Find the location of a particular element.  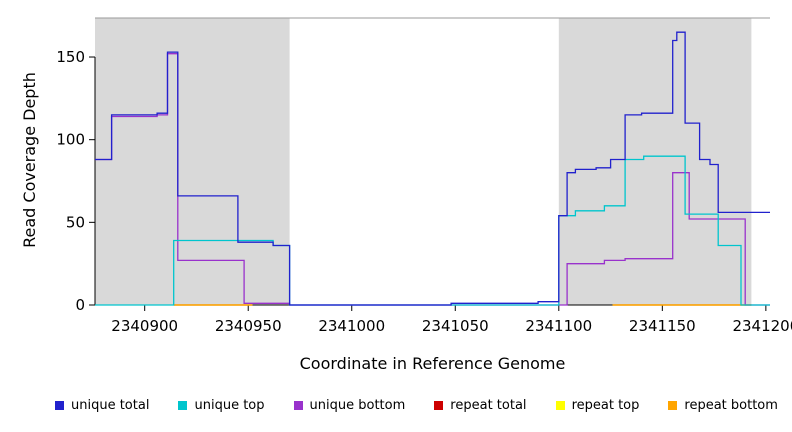

legend-item: unique total is located at coordinates (102, 405).